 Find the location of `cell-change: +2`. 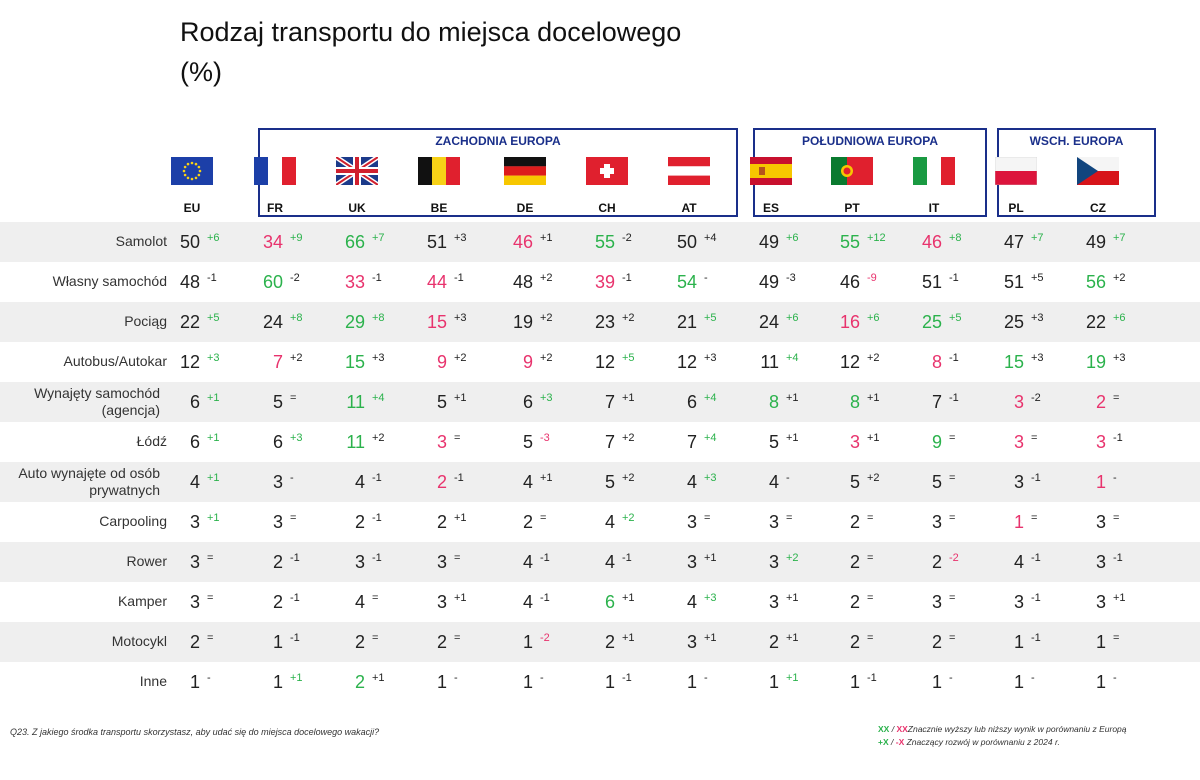

cell-change: +2 is located at coordinates (628, 438).